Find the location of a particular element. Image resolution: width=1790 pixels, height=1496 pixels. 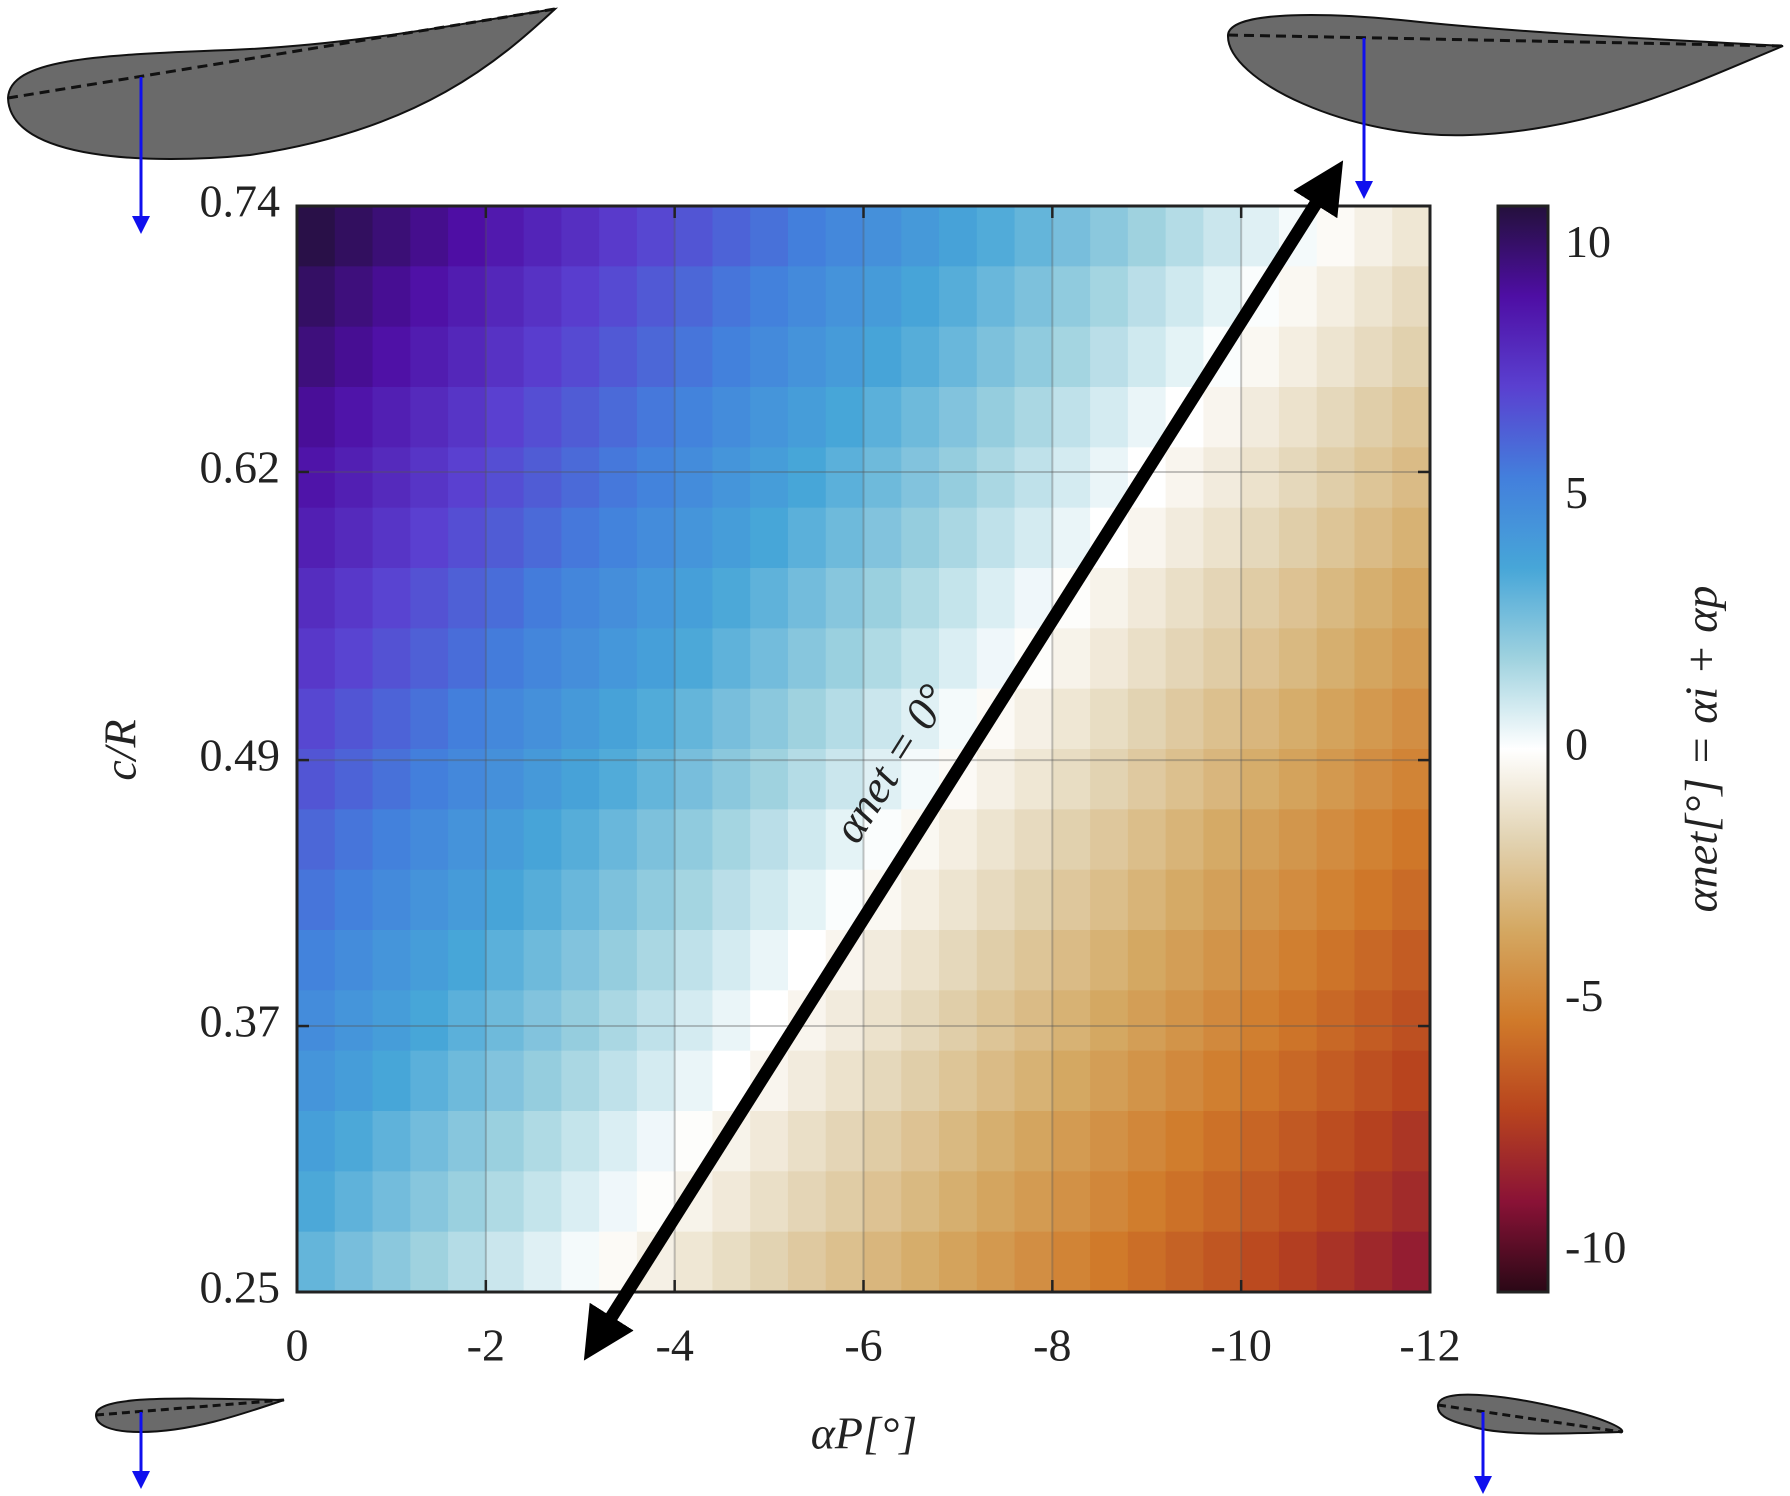

colorbar-tick-label: 5 is located at coordinates (1576, 492).